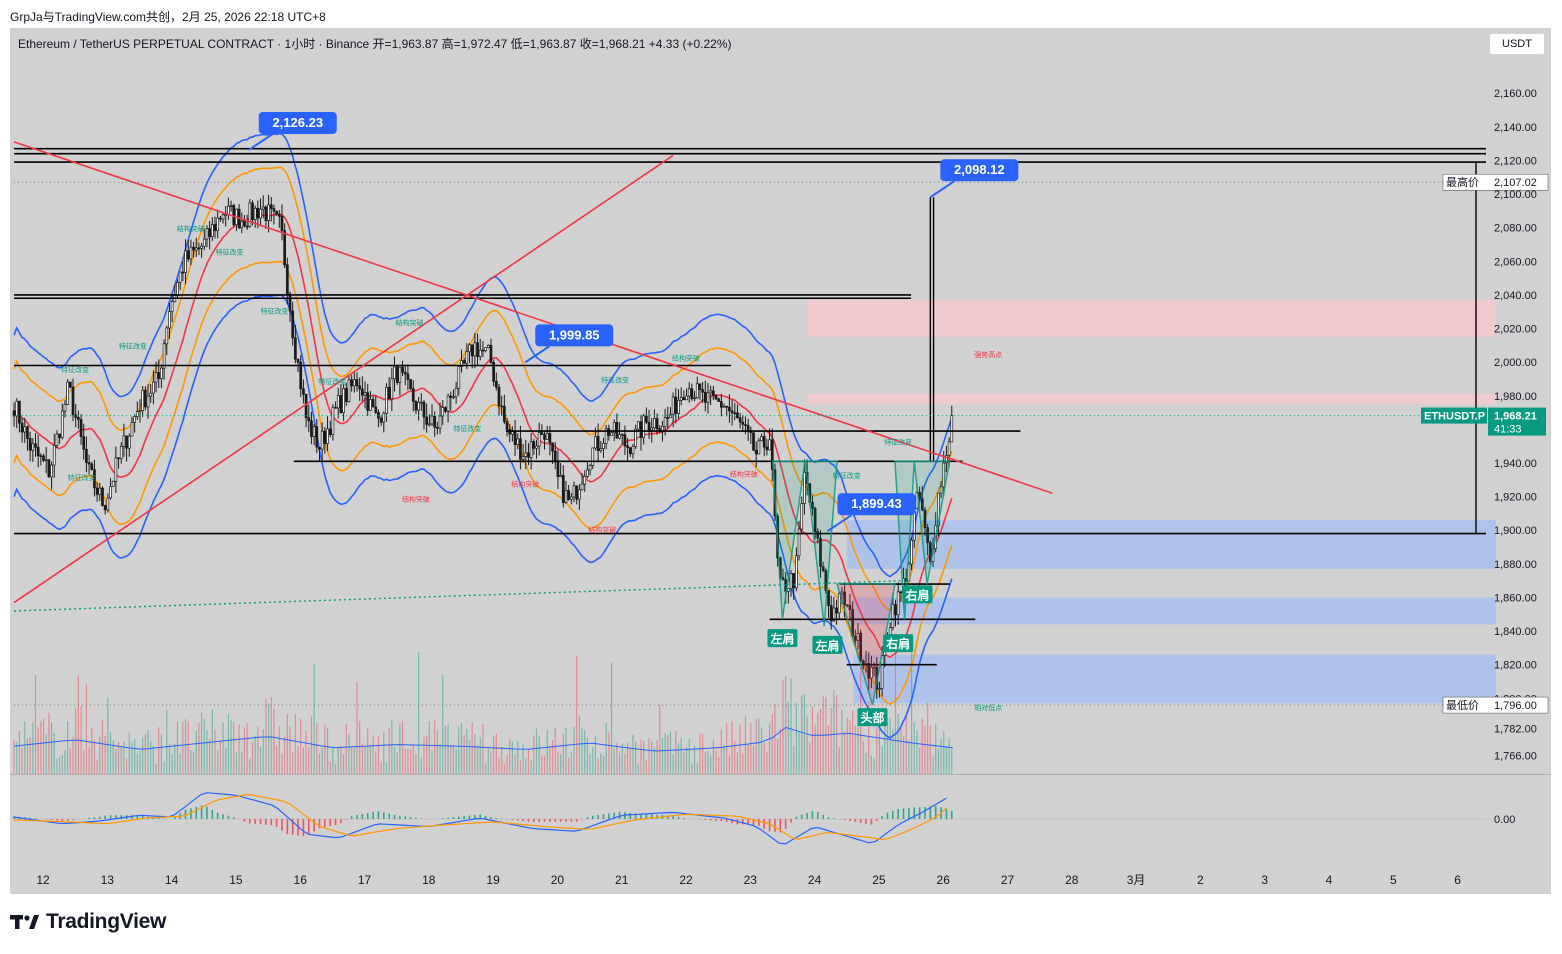 This screenshot has height=954, width=1562. What do you see at coordinates (108, 880) in the screenshot?
I see `x-tick-label: 13` at bounding box center [108, 880].